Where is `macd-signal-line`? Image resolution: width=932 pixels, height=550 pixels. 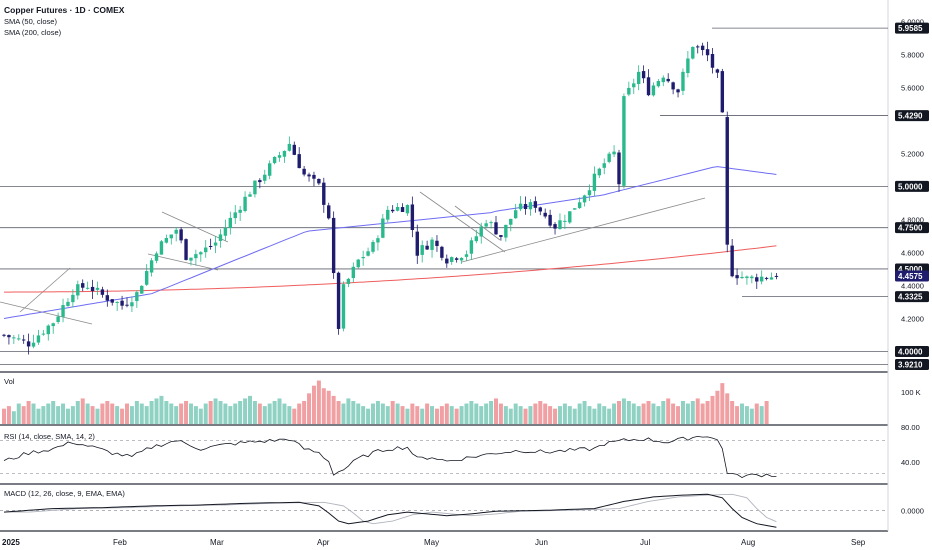
macd-signal-line is located at coordinates (390, 509).